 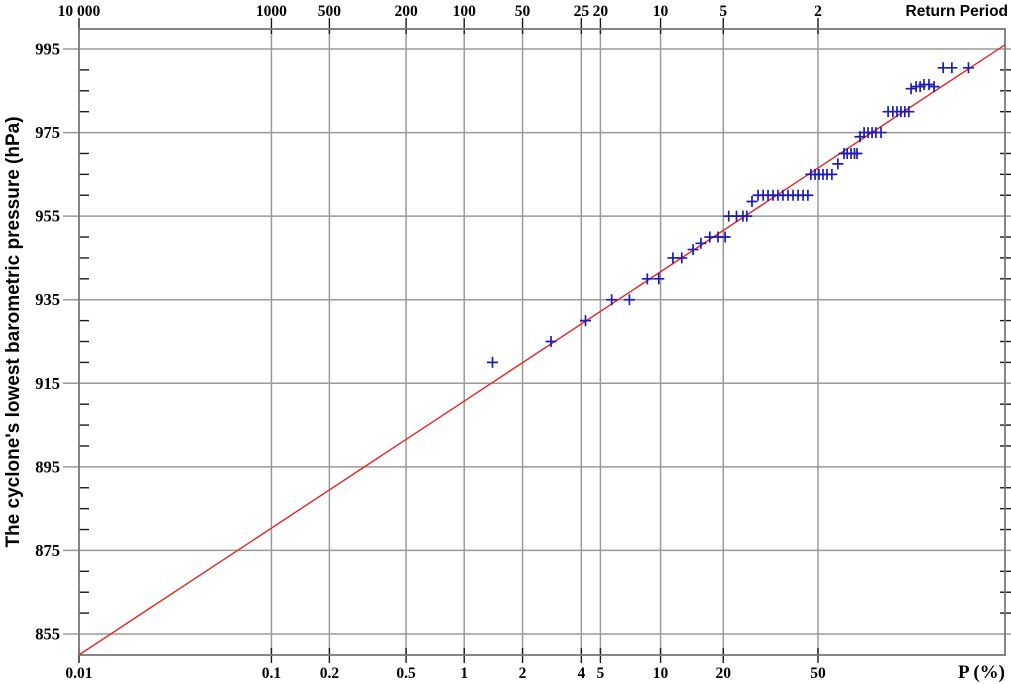 What do you see at coordinates (78, 673) in the screenshot?
I see `x-tick-label: 0.01` at bounding box center [78, 673].